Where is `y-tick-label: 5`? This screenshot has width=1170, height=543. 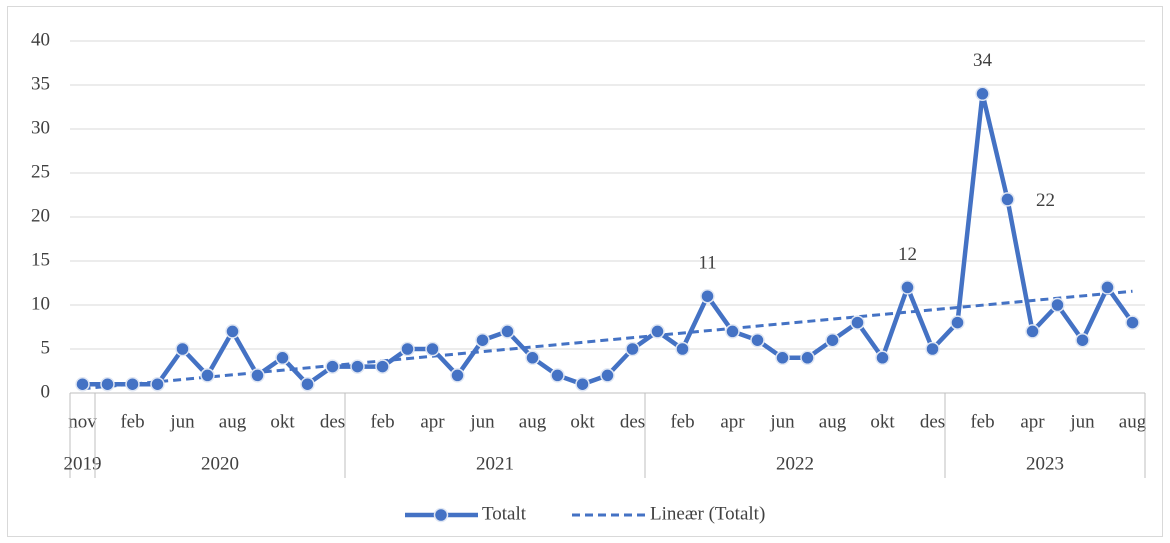
y-tick-label: 5 is located at coordinates (46, 347).